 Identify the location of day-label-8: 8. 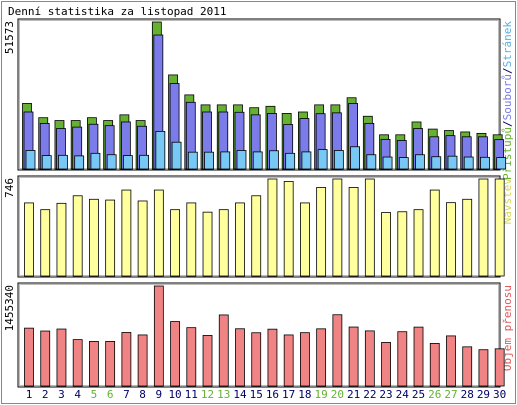
(142, 394).